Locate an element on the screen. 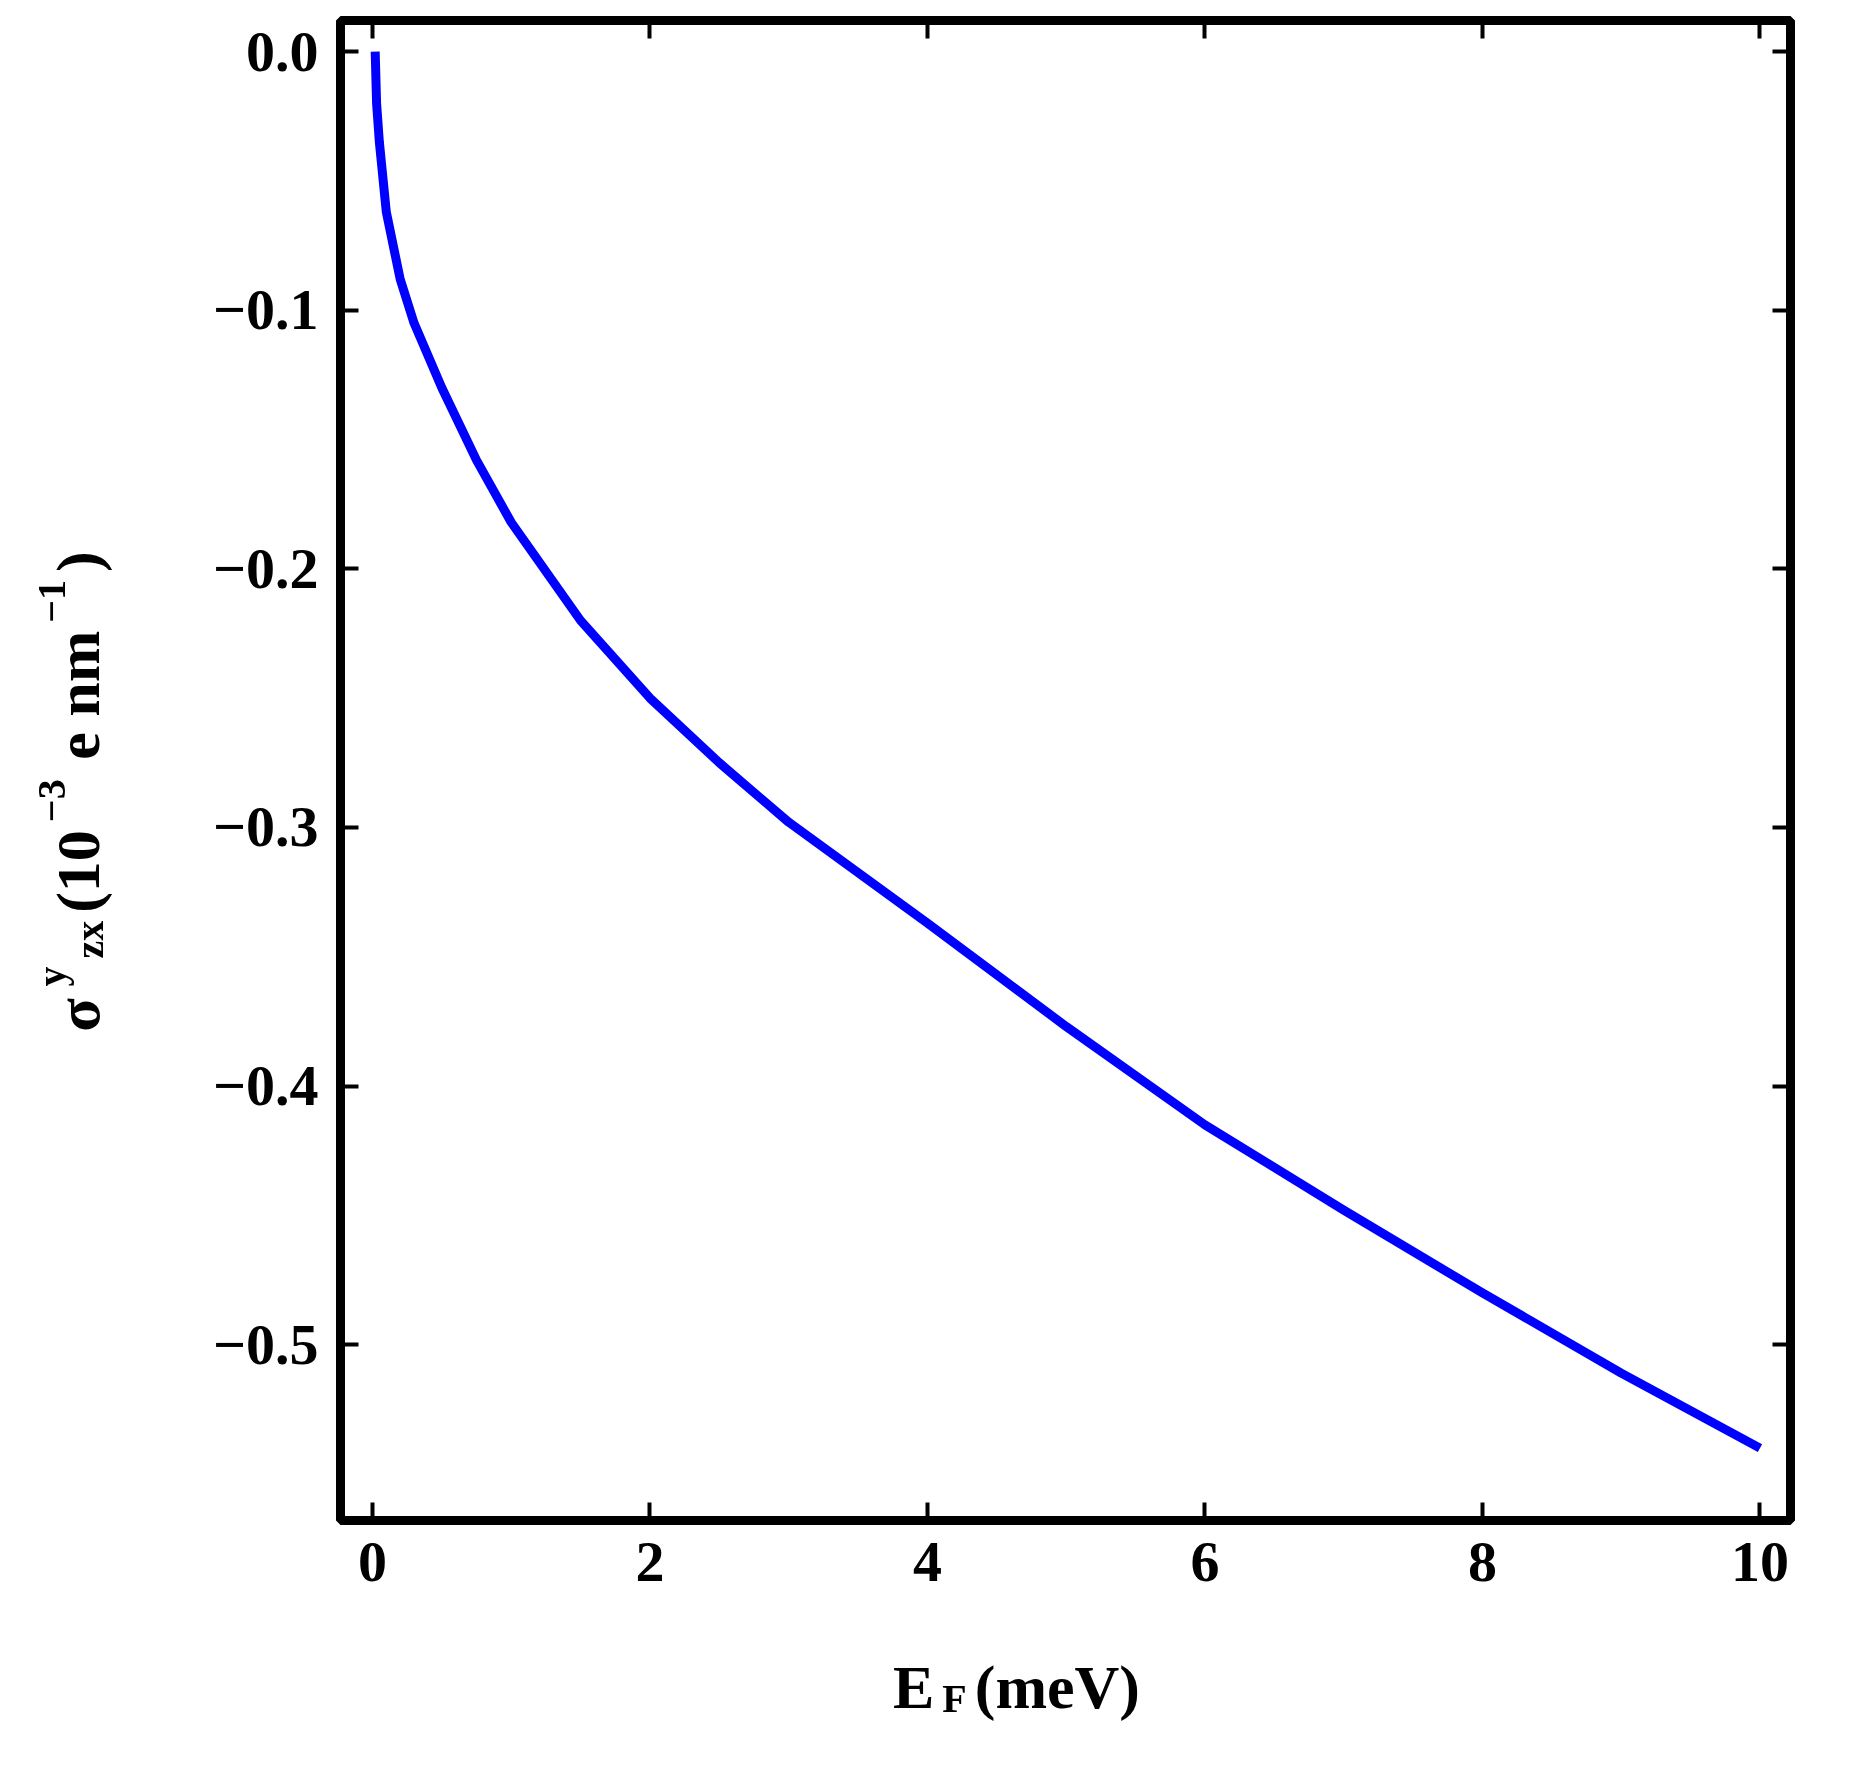 The width and height of the screenshot is (1858, 1773). y-tick-label: −0.5 is located at coordinates (265, 1344).